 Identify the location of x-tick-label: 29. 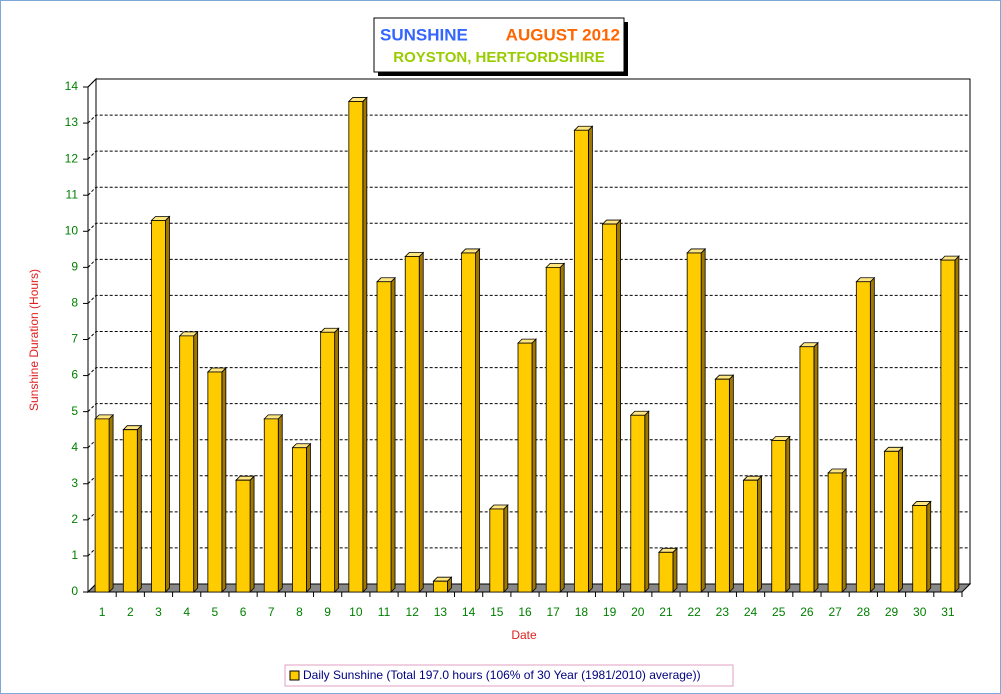
(892, 612).